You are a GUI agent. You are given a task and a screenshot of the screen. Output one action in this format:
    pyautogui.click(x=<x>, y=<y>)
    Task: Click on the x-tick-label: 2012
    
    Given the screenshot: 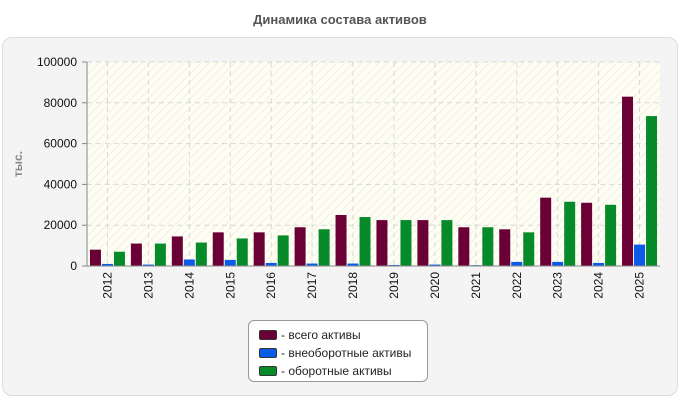 What is the action you would take?
    pyautogui.click(x=107, y=285)
    